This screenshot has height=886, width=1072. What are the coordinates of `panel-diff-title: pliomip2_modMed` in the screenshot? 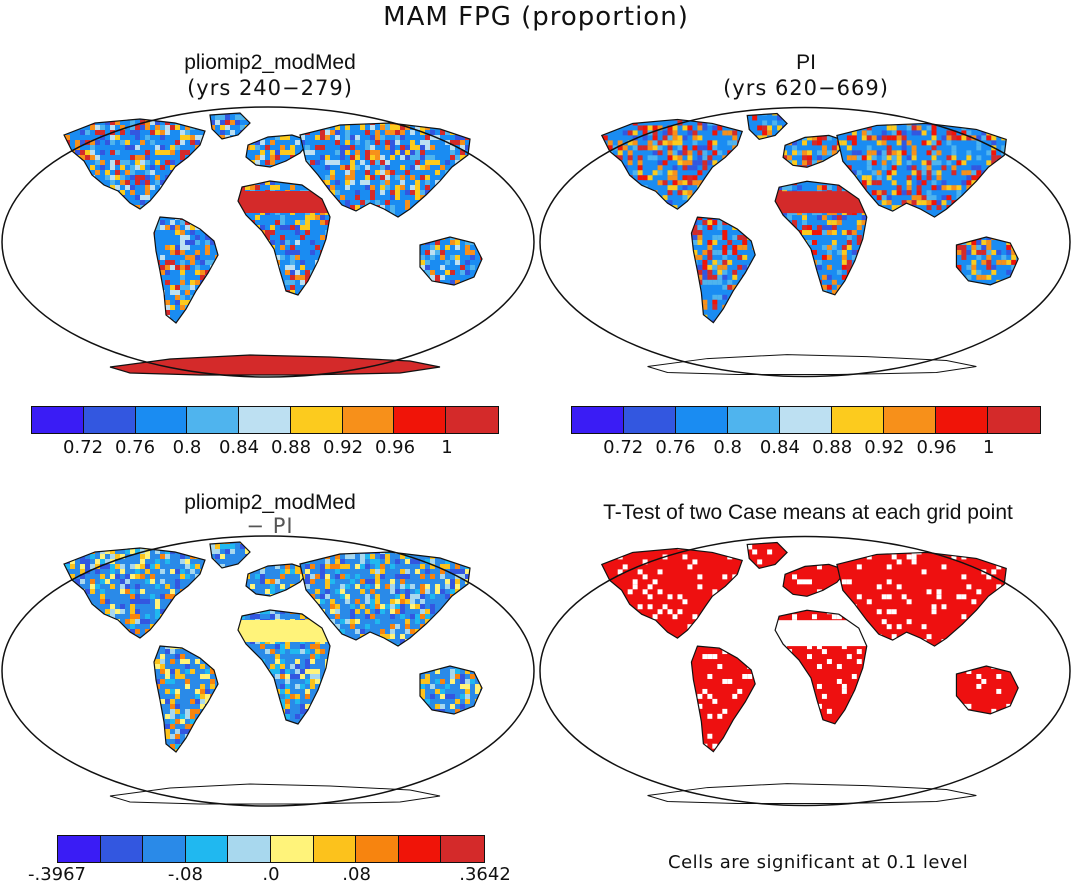 It's located at (270, 503).